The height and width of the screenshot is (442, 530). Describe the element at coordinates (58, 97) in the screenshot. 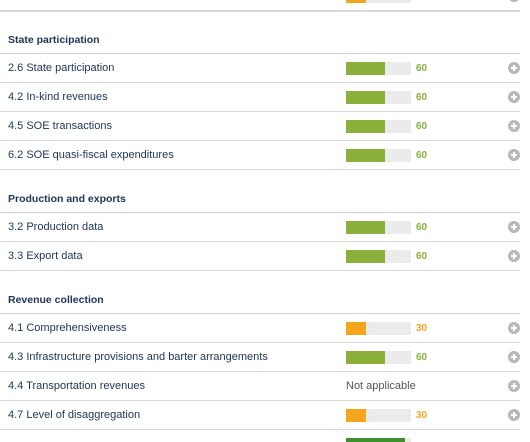

I see `indicator-label: 4.2 In-kind revenues` at that location.